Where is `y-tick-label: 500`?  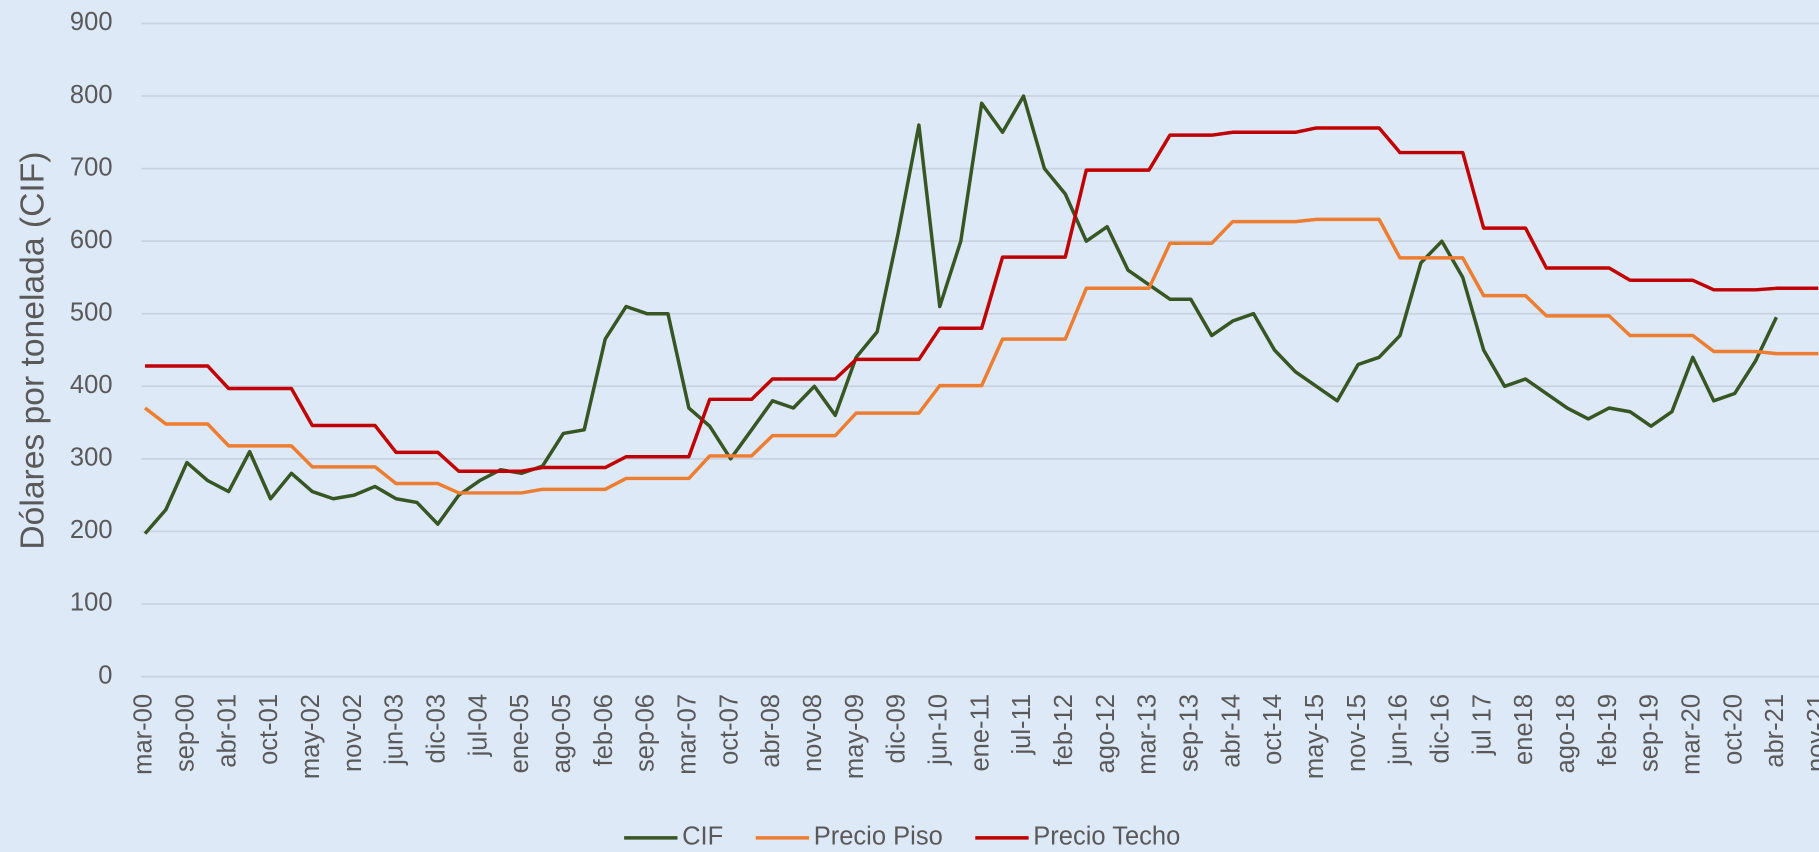
y-tick-label: 500 is located at coordinates (91, 312).